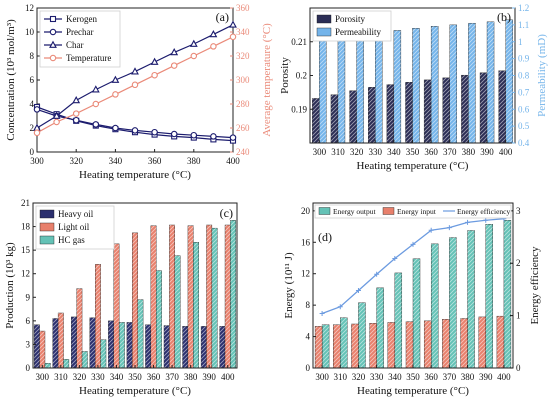 This screenshot has height=402, width=550. Describe the element at coordinates (518, 368) in the screenshot. I see `panel-d-y2tick-label: 0` at that location.